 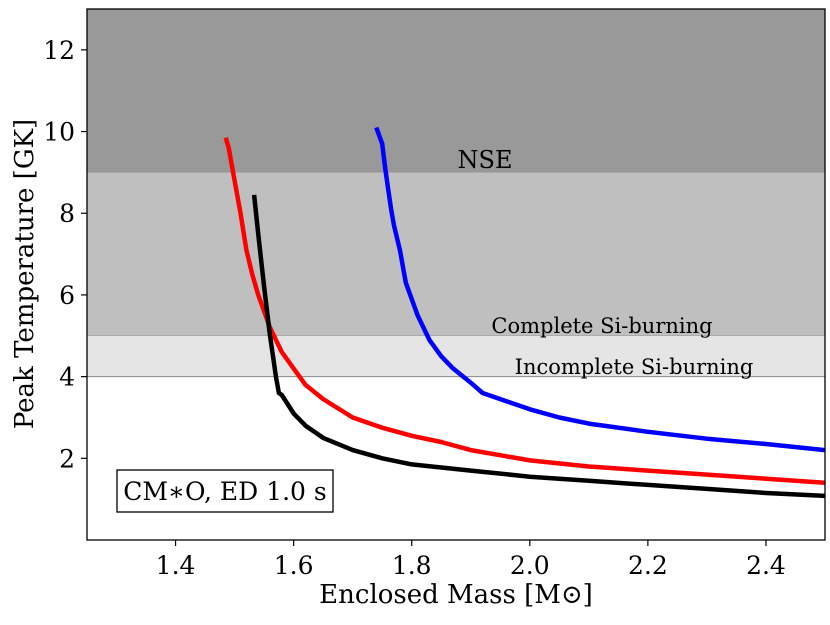 I want to click on annotation-box: CM∗O, ED 1.0 s, so click(x=225, y=491).